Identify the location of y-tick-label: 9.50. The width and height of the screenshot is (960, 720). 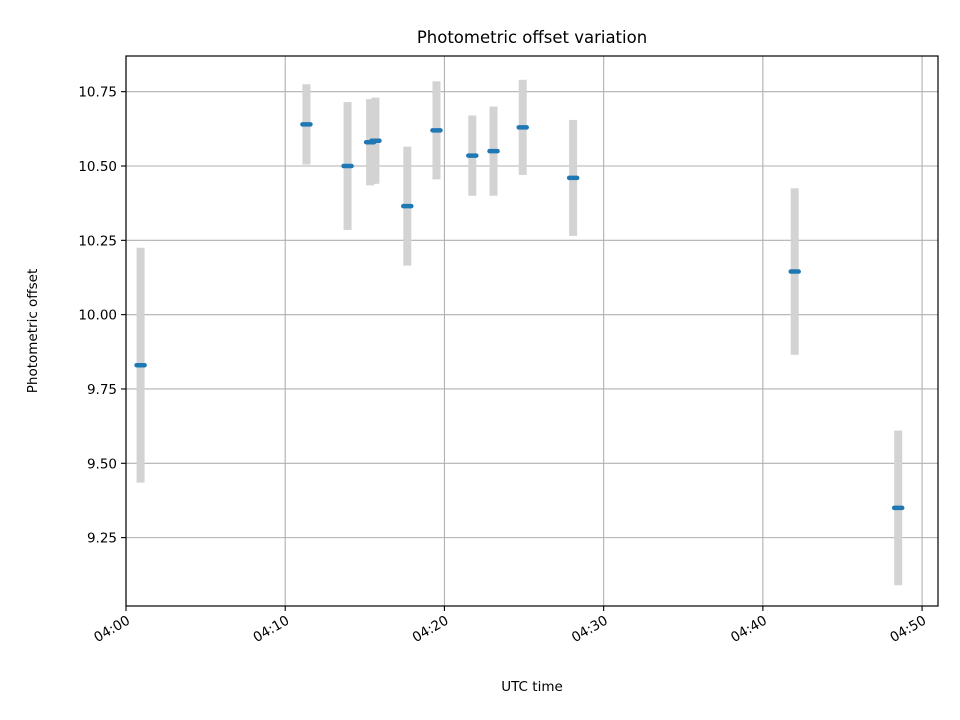
(102, 464).